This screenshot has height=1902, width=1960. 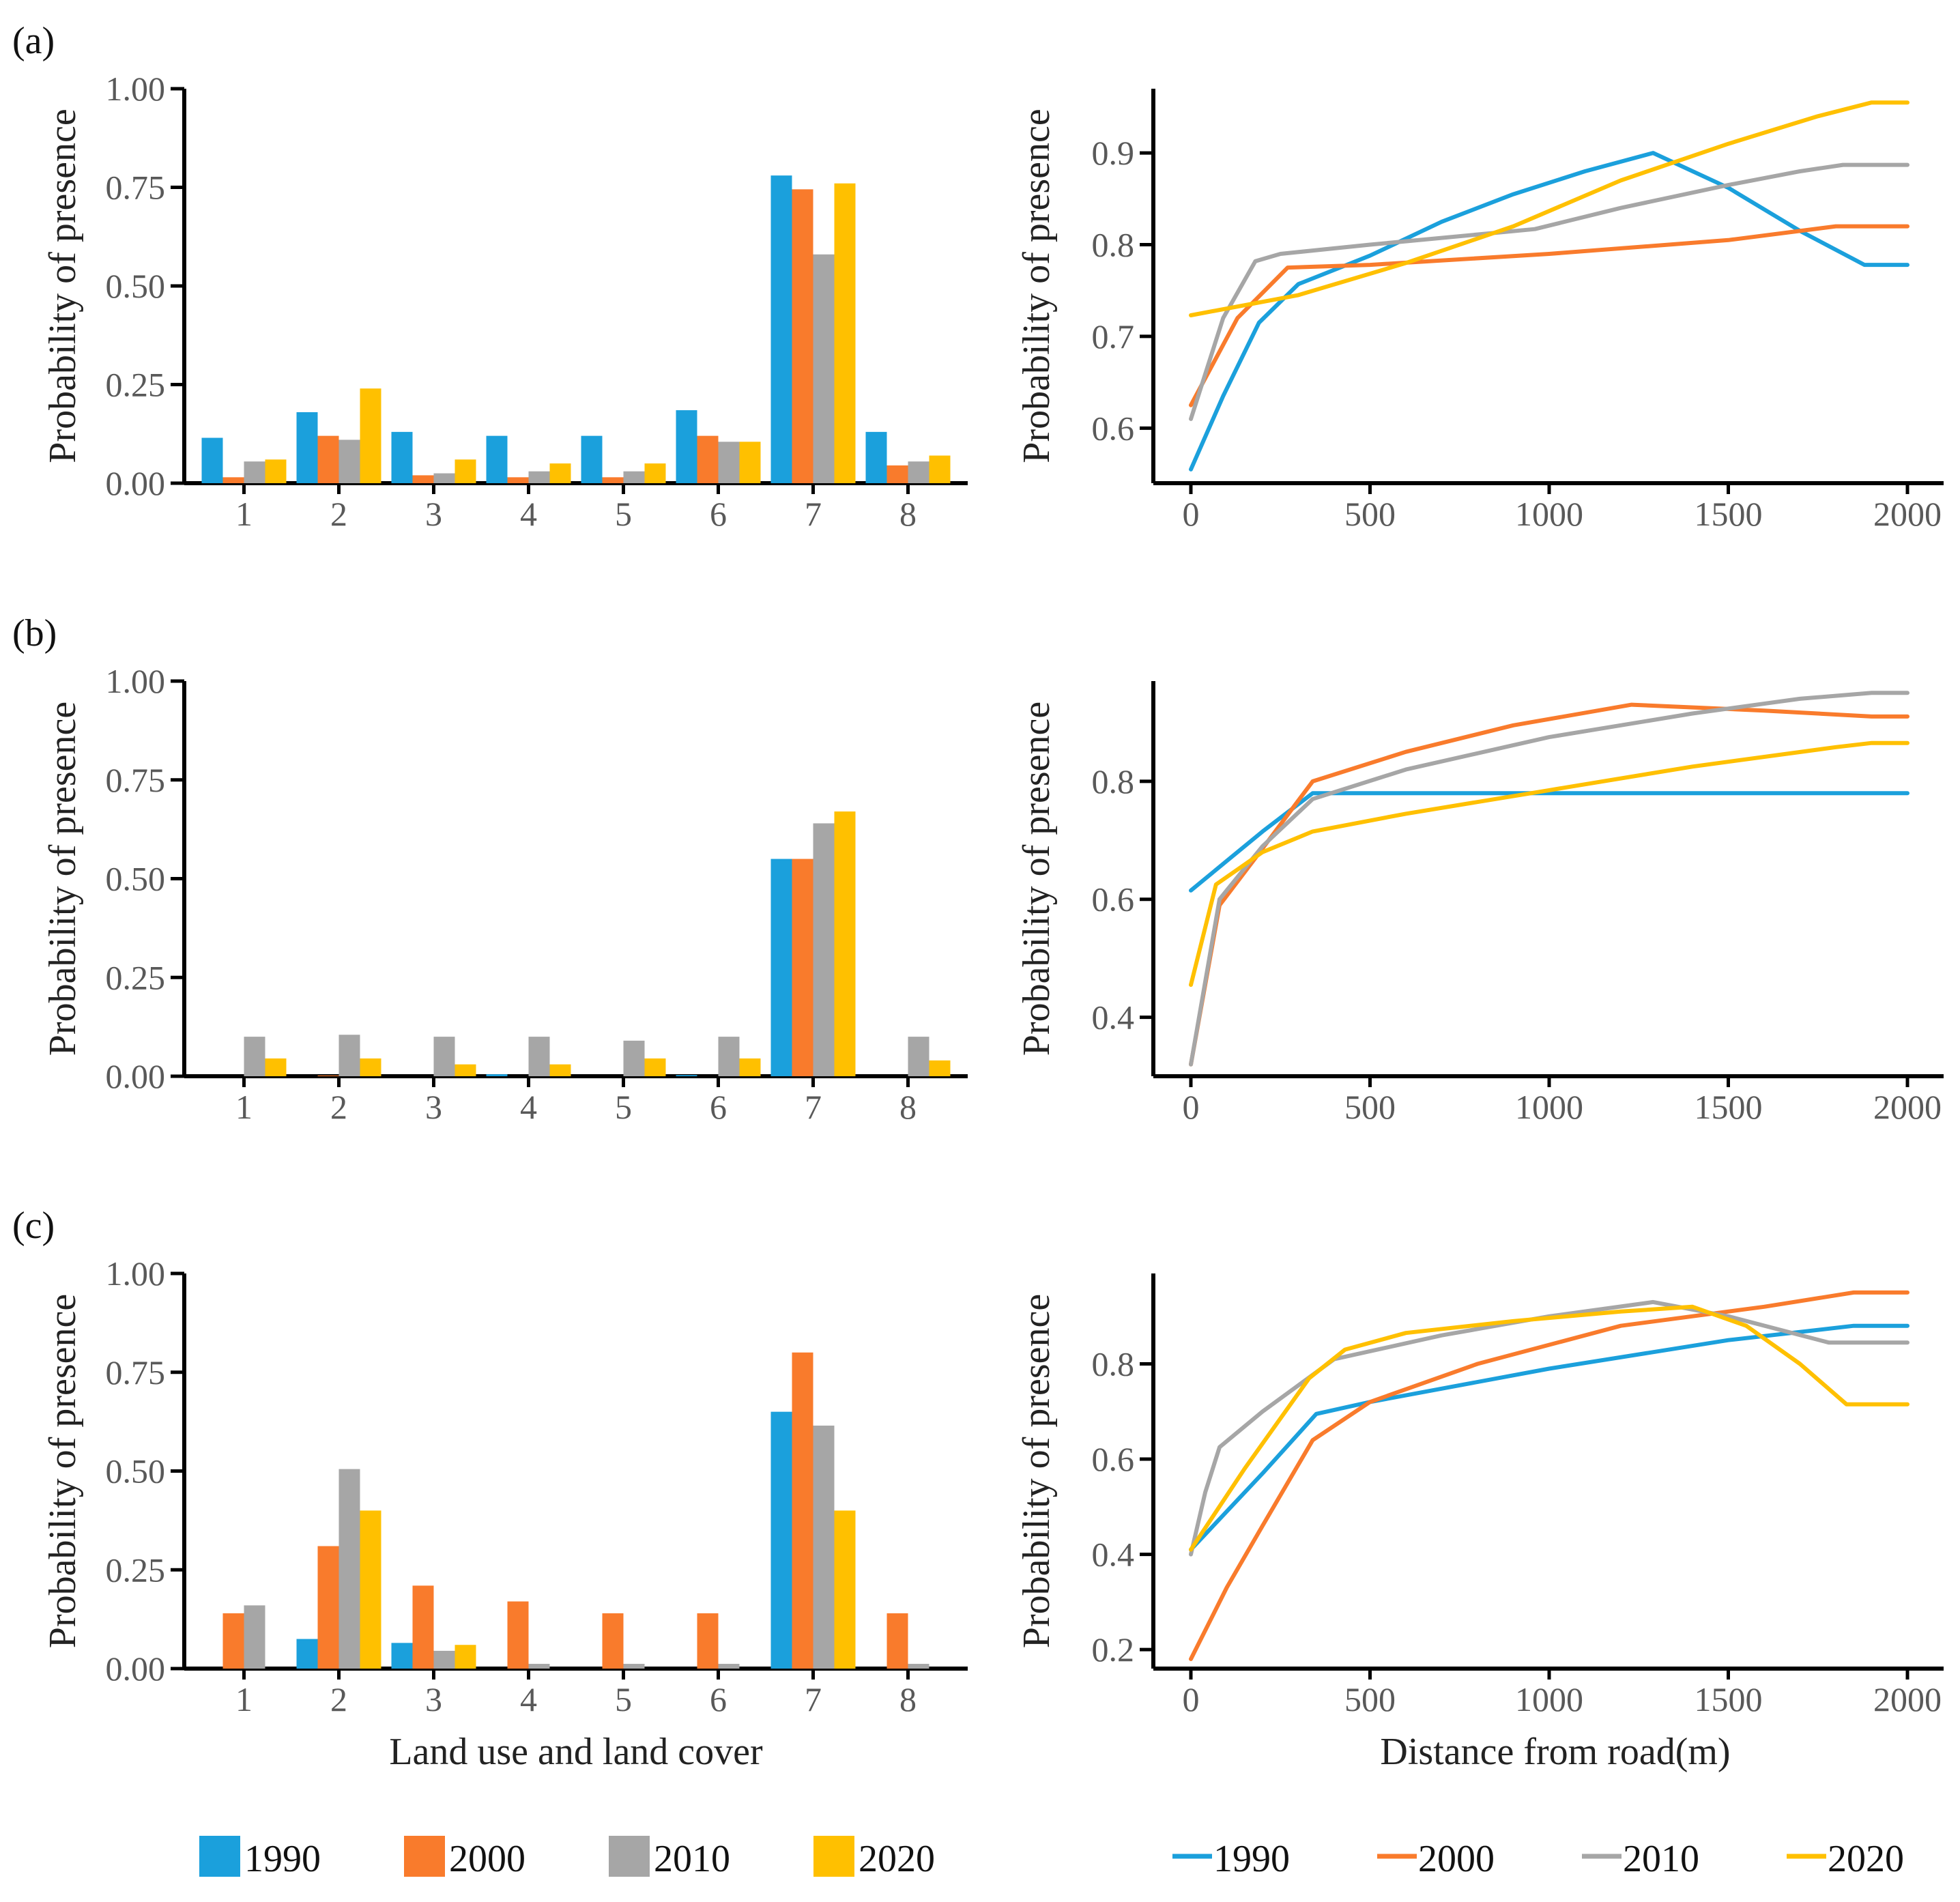 I want to click on legend-label-2010: 2010, so click(x=692, y=1859).